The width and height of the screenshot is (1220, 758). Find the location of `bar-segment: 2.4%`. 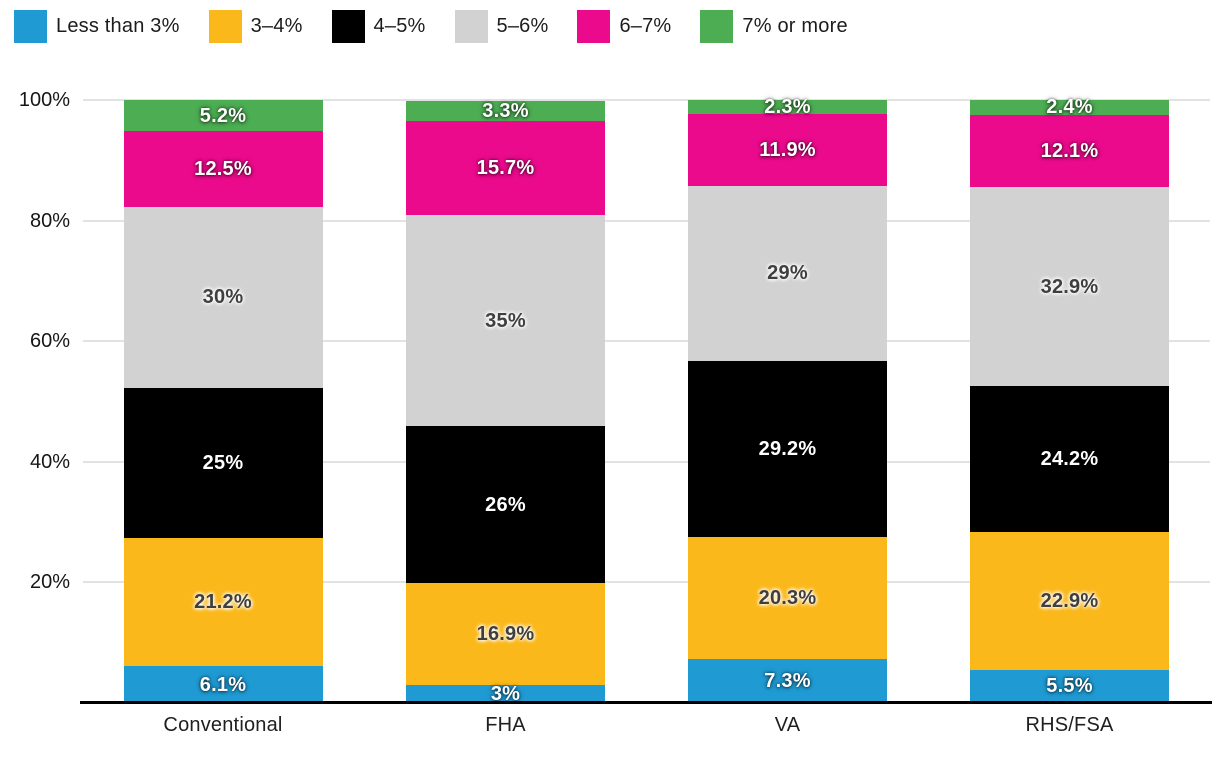

bar-segment: 2.4% is located at coordinates (1069, 107).